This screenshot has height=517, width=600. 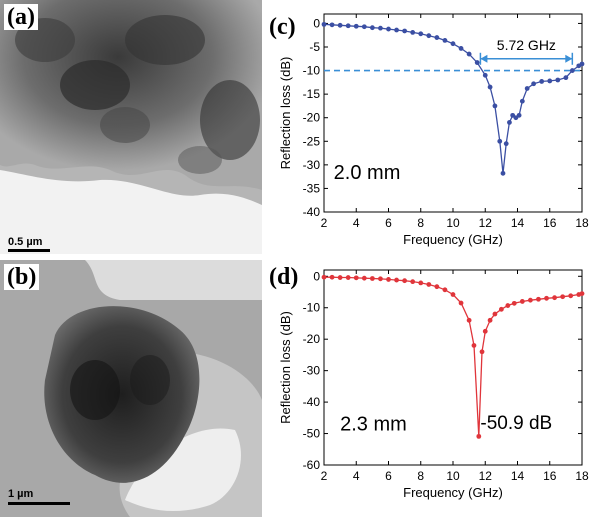 What do you see at coordinates (373, 424) in the screenshot?
I see `thickness-label: 2.3 mm` at bounding box center [373, 424].